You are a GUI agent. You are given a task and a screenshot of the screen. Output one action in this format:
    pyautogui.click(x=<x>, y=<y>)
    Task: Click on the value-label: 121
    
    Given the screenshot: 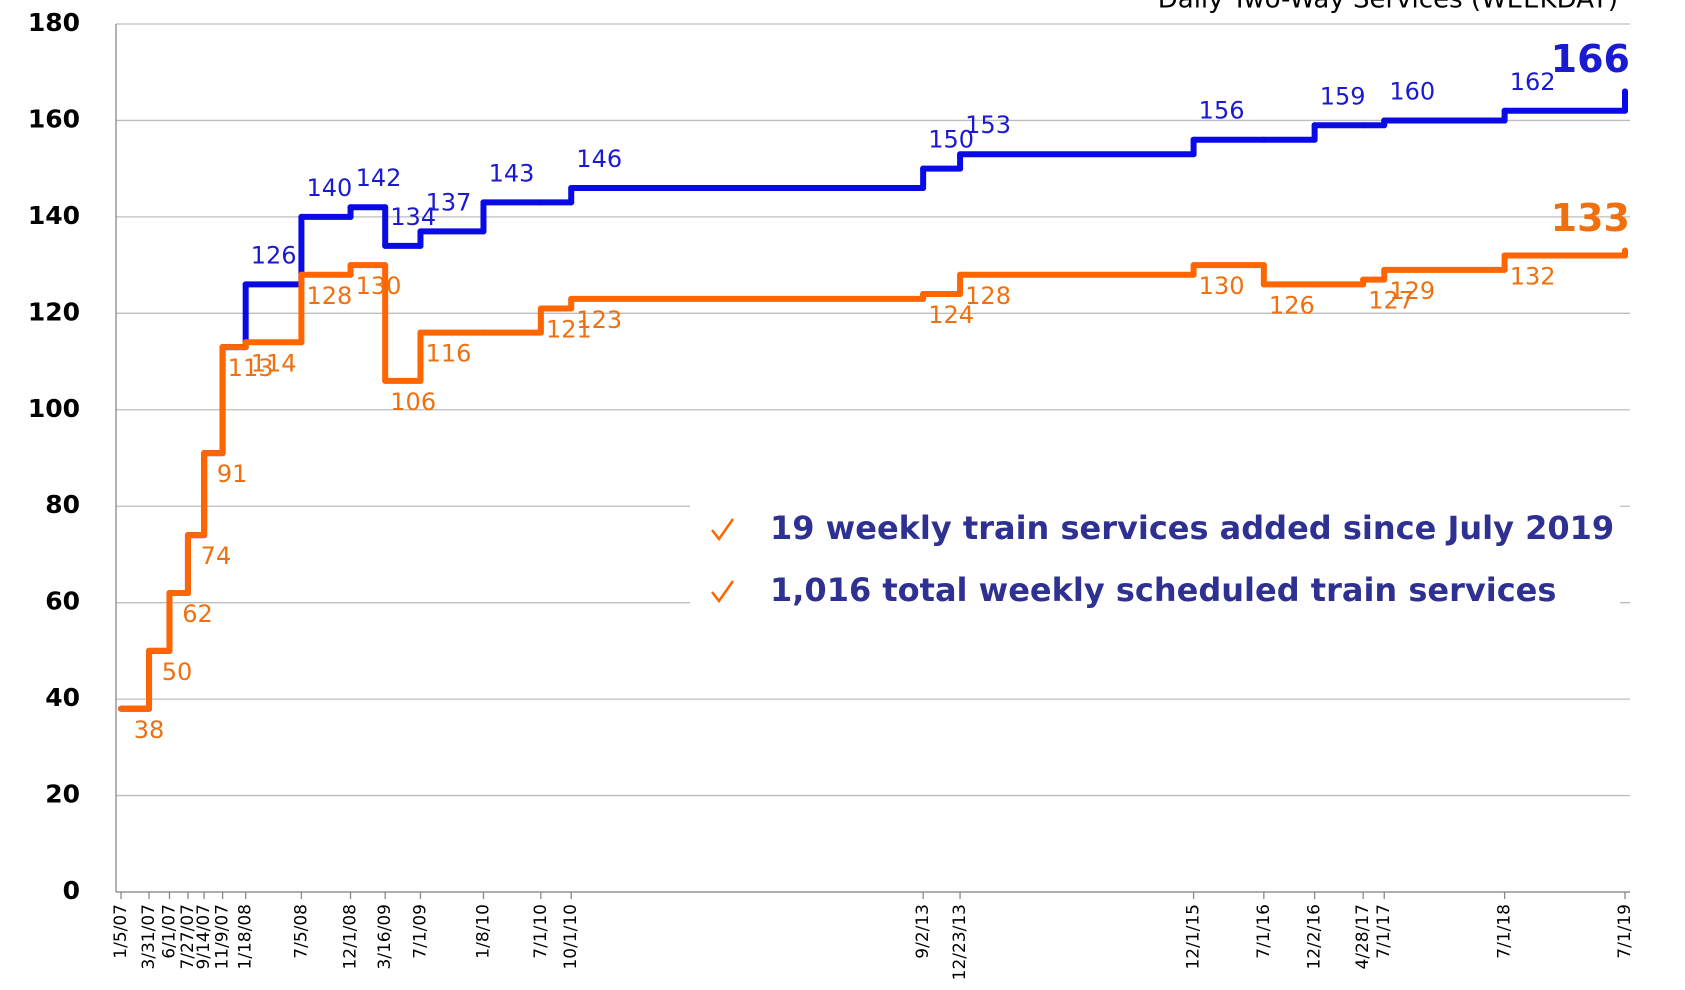 What is the action you would take?
    pyautogui.click(x=569, y=330)
    